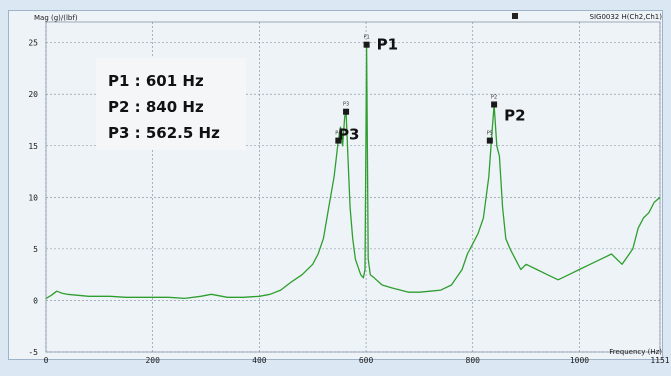 This screenshot has width=671, height=376. I want to click on annotation-line-p2: P2 : 840 Hz, so click(156, 107).